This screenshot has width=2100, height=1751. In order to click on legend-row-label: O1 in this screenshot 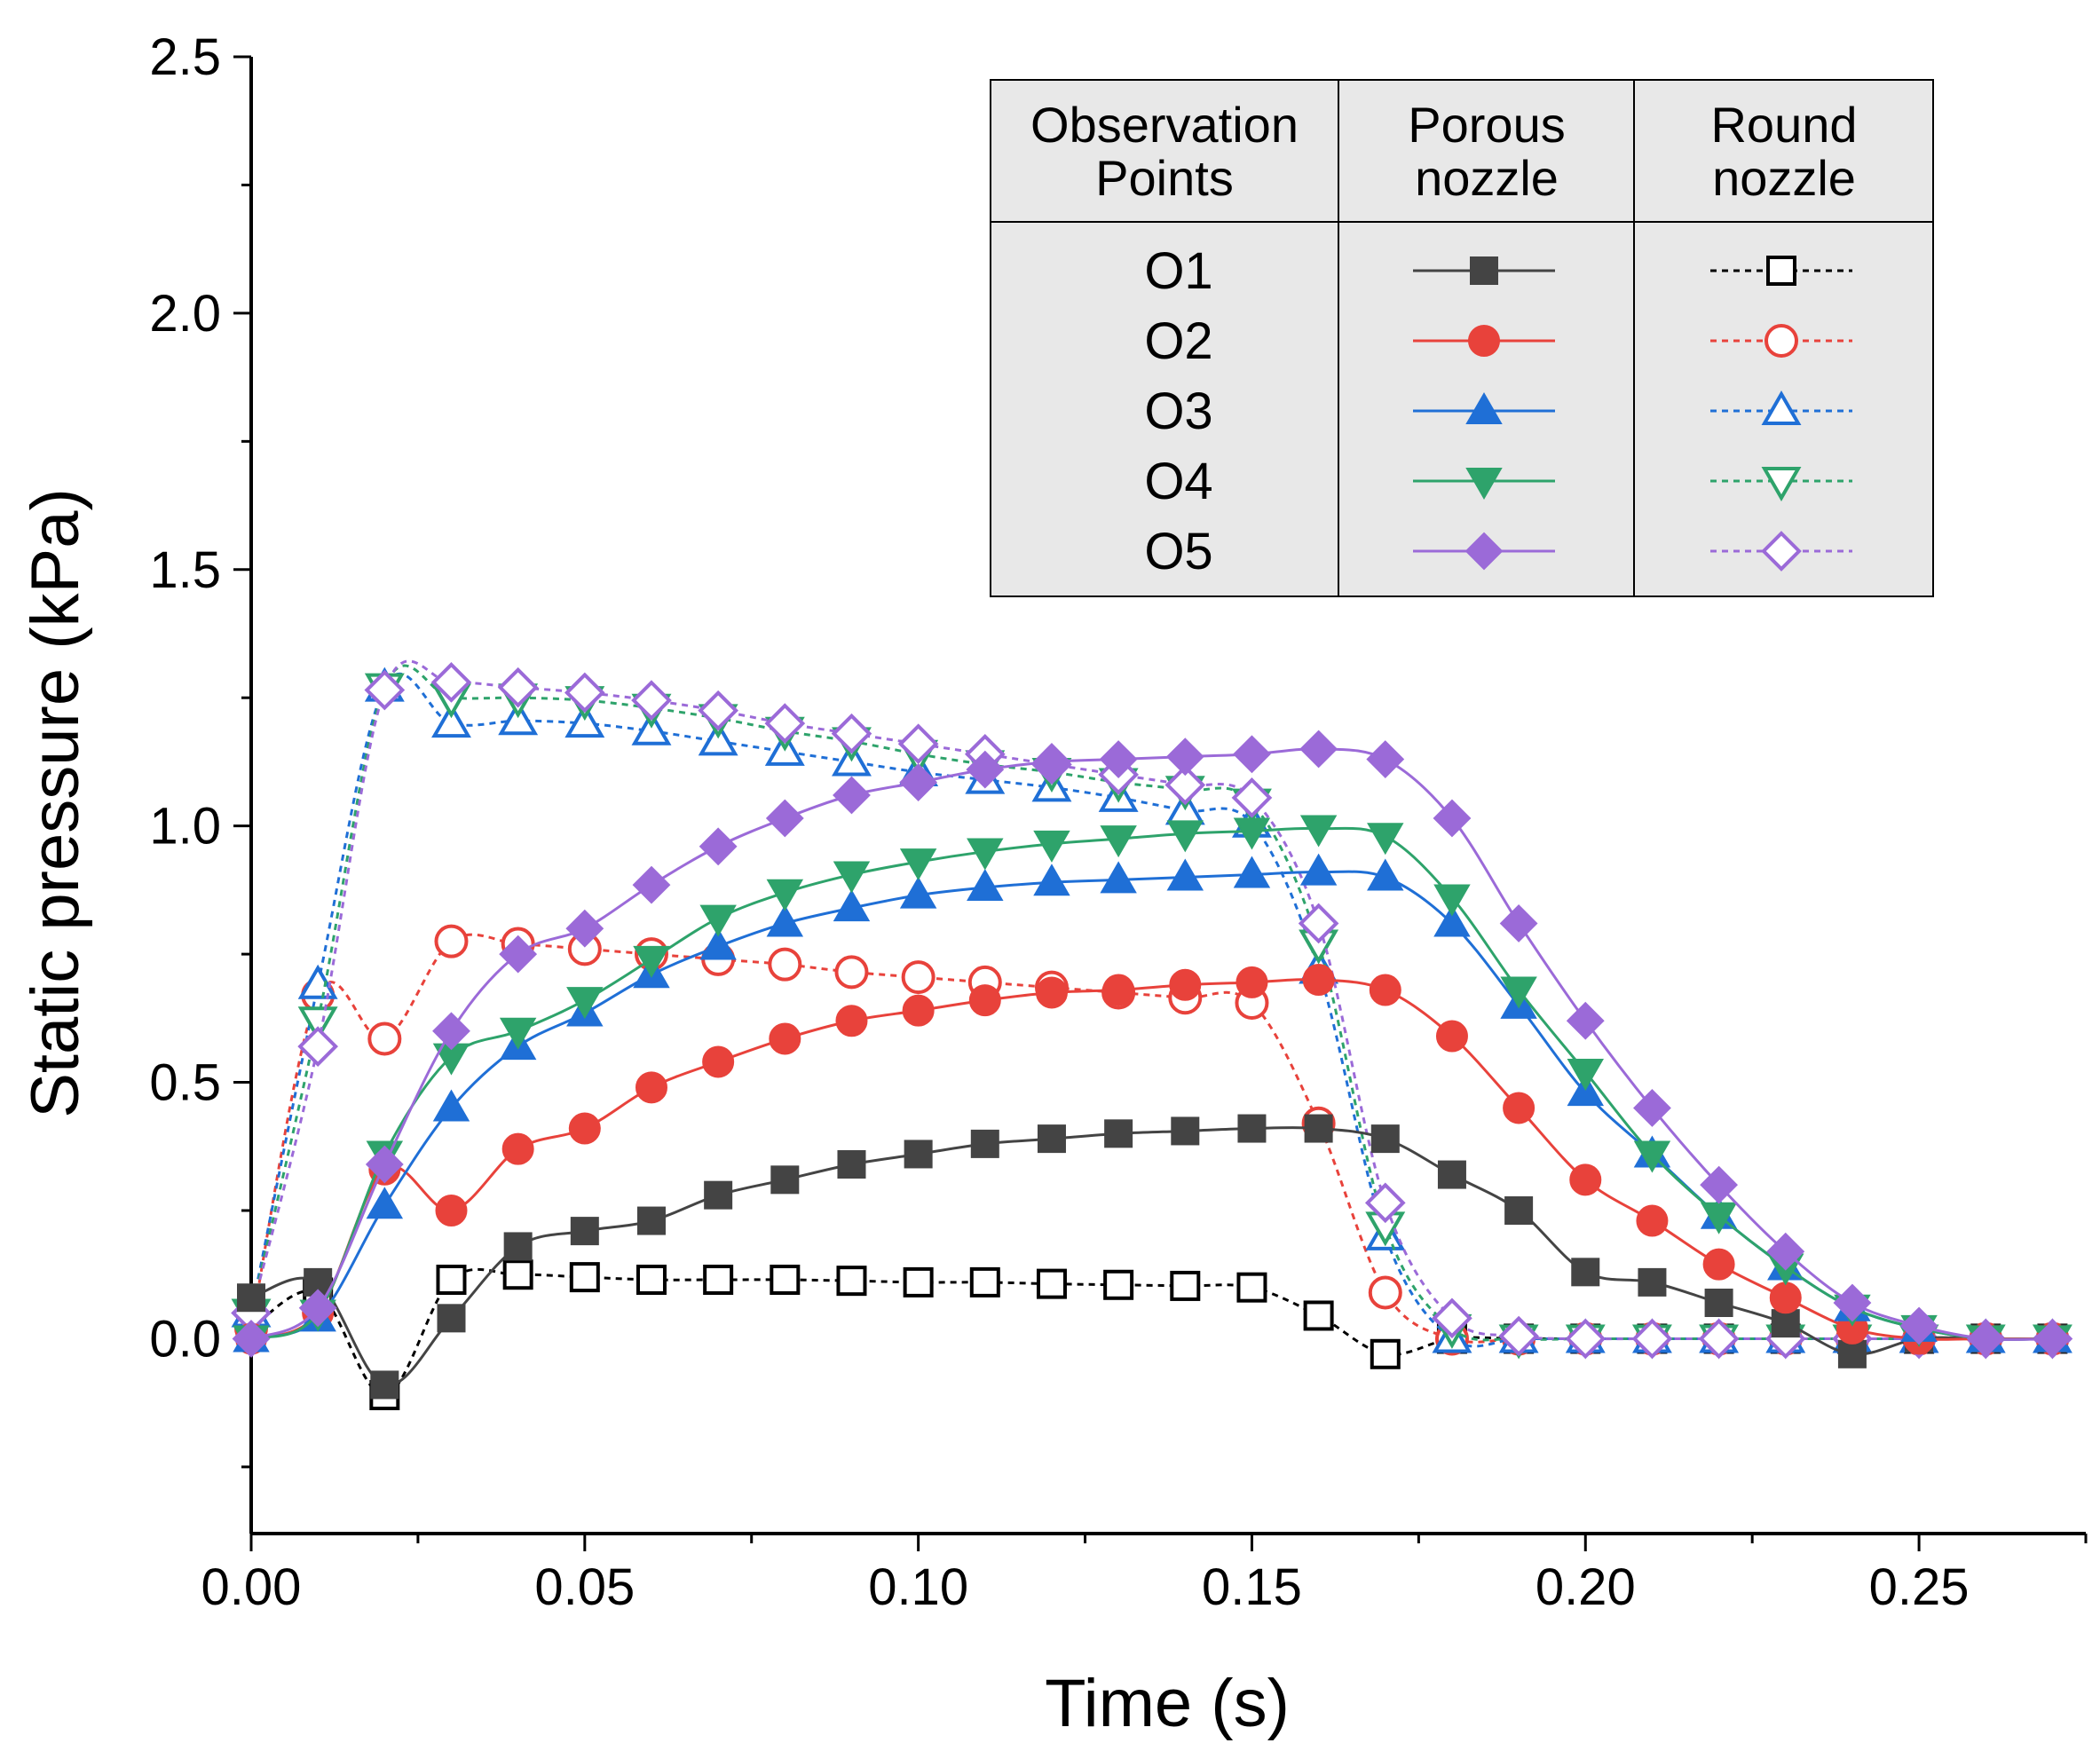, I will do `click(1178, 271)`.